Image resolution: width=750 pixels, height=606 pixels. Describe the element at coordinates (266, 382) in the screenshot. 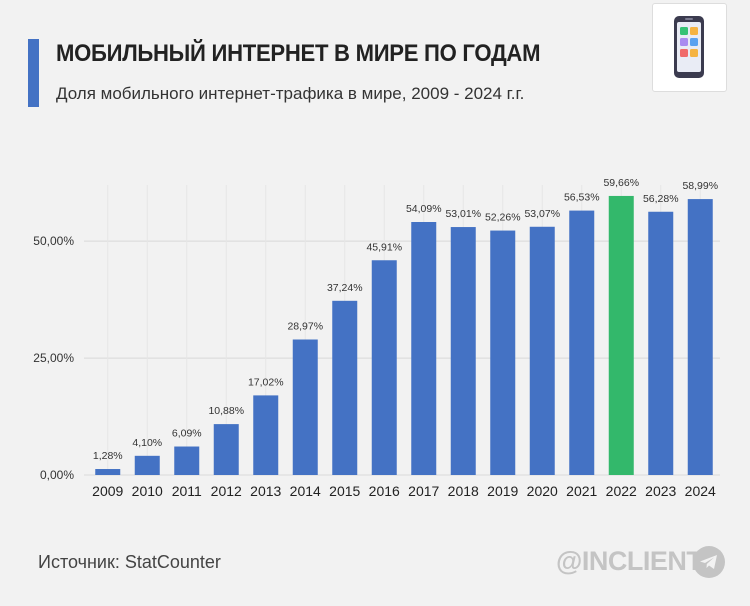

I see `data-label: 17,02%` at that location.